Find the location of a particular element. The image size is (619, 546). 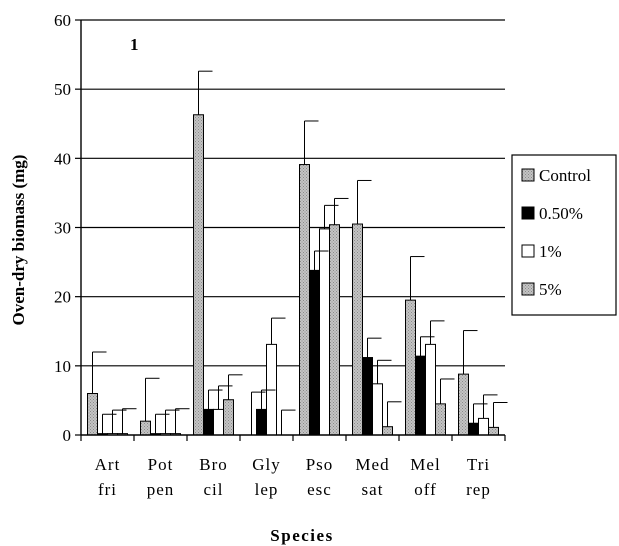

x-tick-label: Bro cil is located at coordinates (213, 477).